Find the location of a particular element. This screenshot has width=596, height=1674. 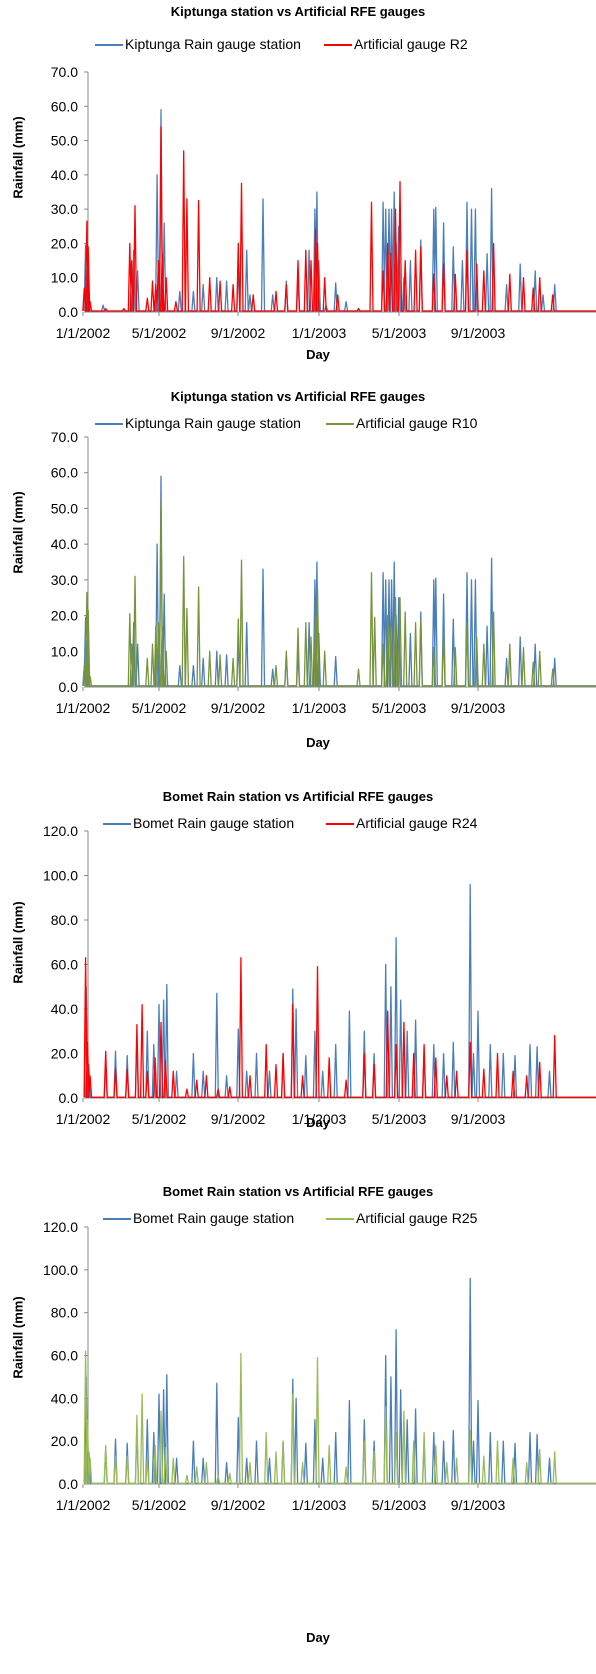

legend-item: Artificial gauge R10 is located at coordinates (401, 423).